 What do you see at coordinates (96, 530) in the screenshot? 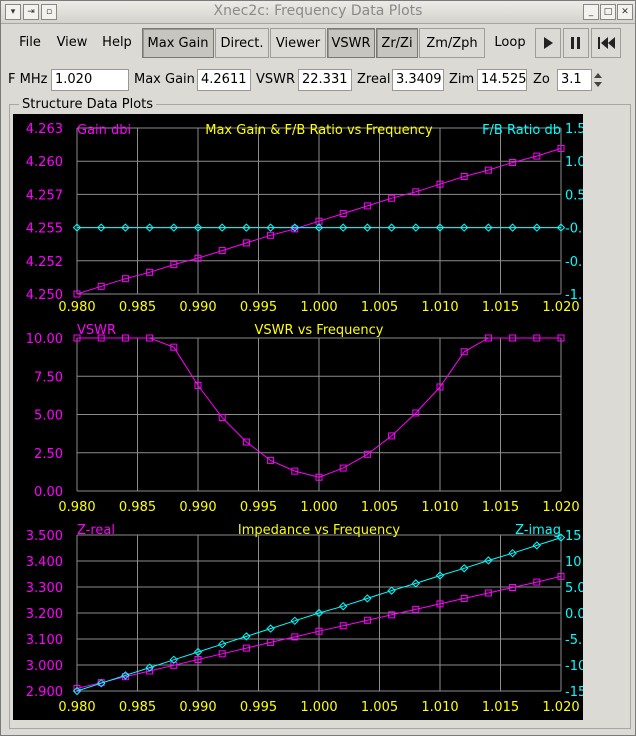
I see `y-axis-label-left: Z-real` at bounding box center [96, 530].